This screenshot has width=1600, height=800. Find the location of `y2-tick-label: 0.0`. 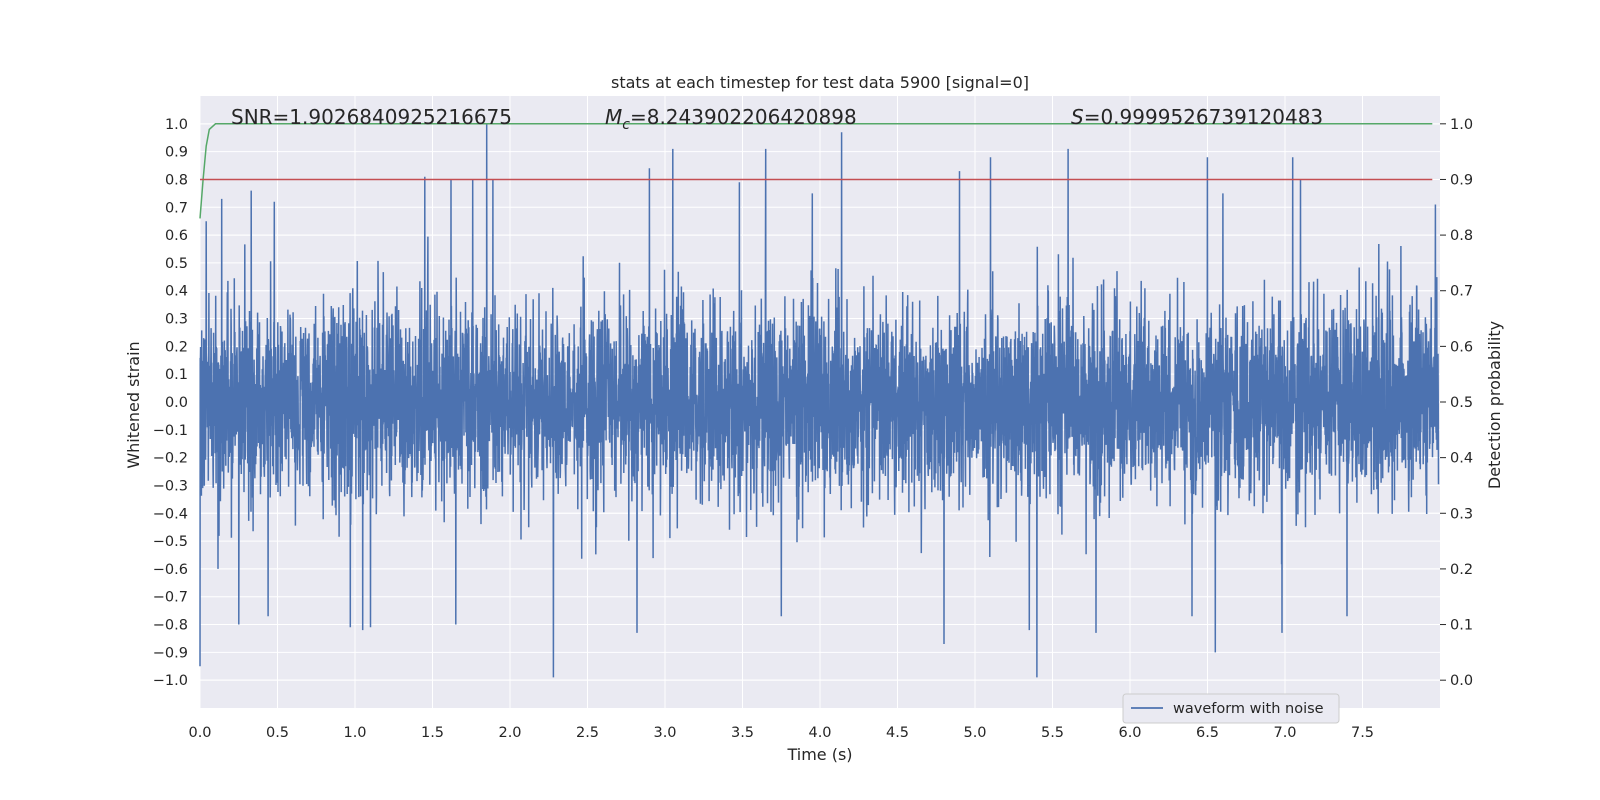

y2-tick-label: 0.0 is located at coordinates (1461, 681).